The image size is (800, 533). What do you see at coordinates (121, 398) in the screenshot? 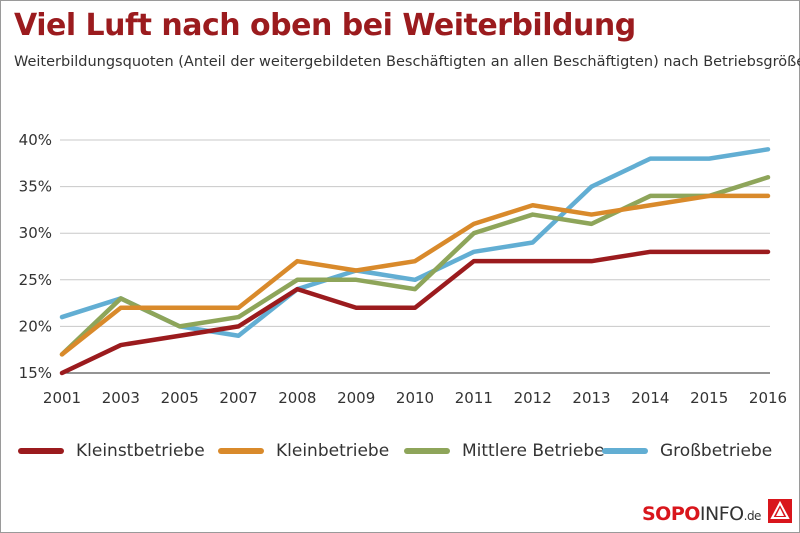
I see `x-tick-label-2003: 2003` at bounding box center [121, 398].